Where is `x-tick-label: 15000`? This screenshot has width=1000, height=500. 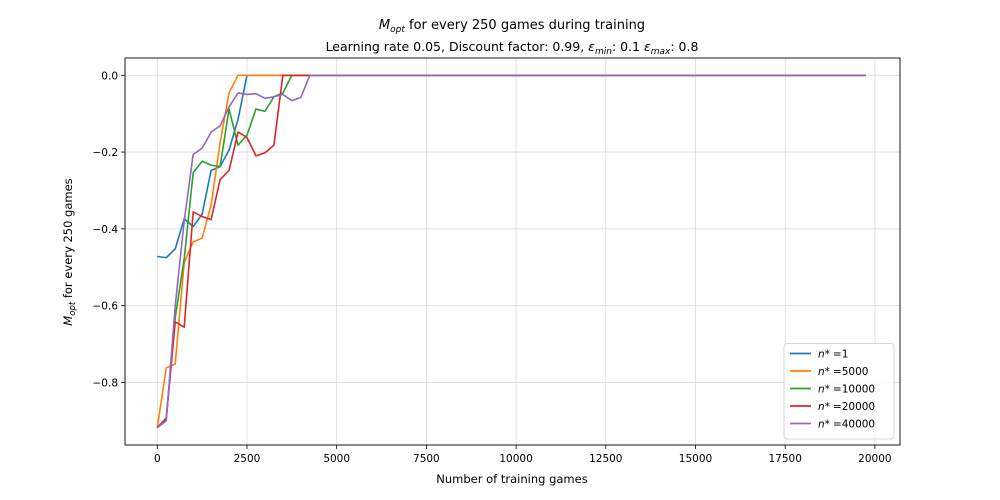 x-tick-label: 15000 is located at coordinates (695, 459).